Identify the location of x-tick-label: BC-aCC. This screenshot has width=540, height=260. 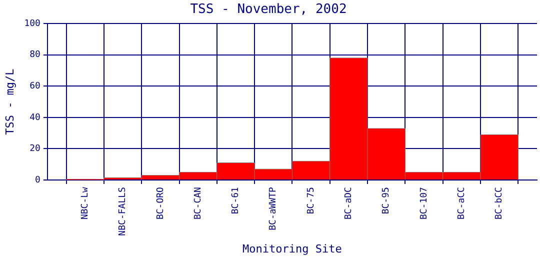
(462, 203).